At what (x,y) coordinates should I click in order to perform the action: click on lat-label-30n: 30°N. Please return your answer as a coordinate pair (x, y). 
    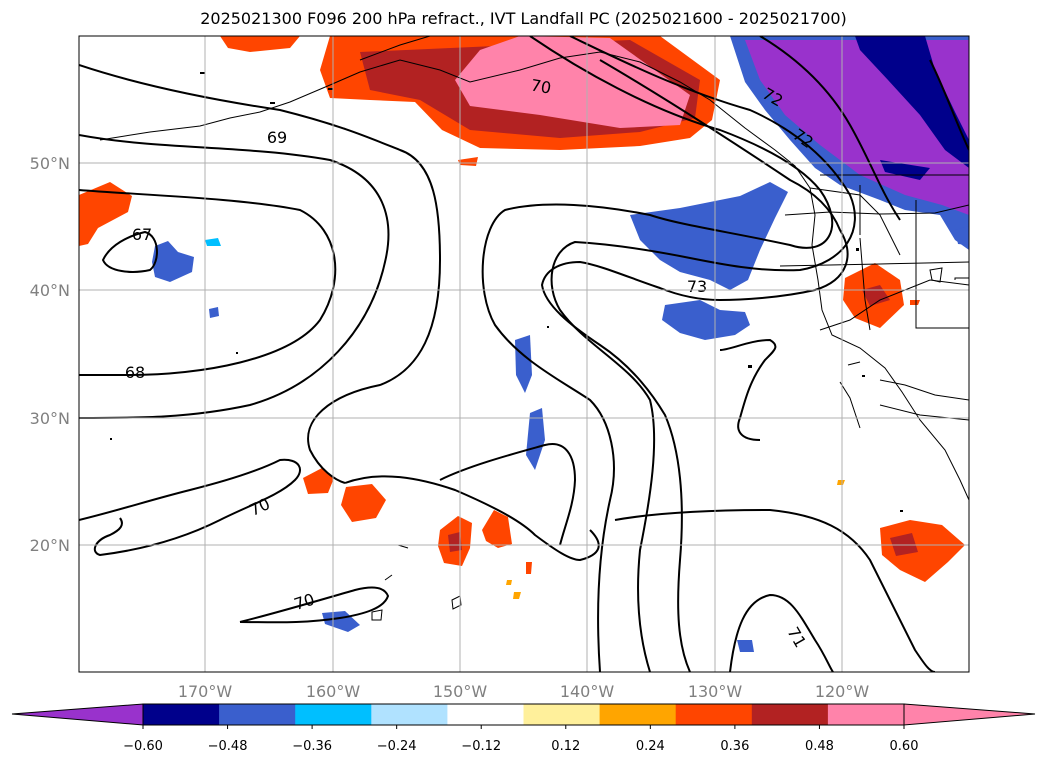
    Looking at the image, I should click on (50, 418).